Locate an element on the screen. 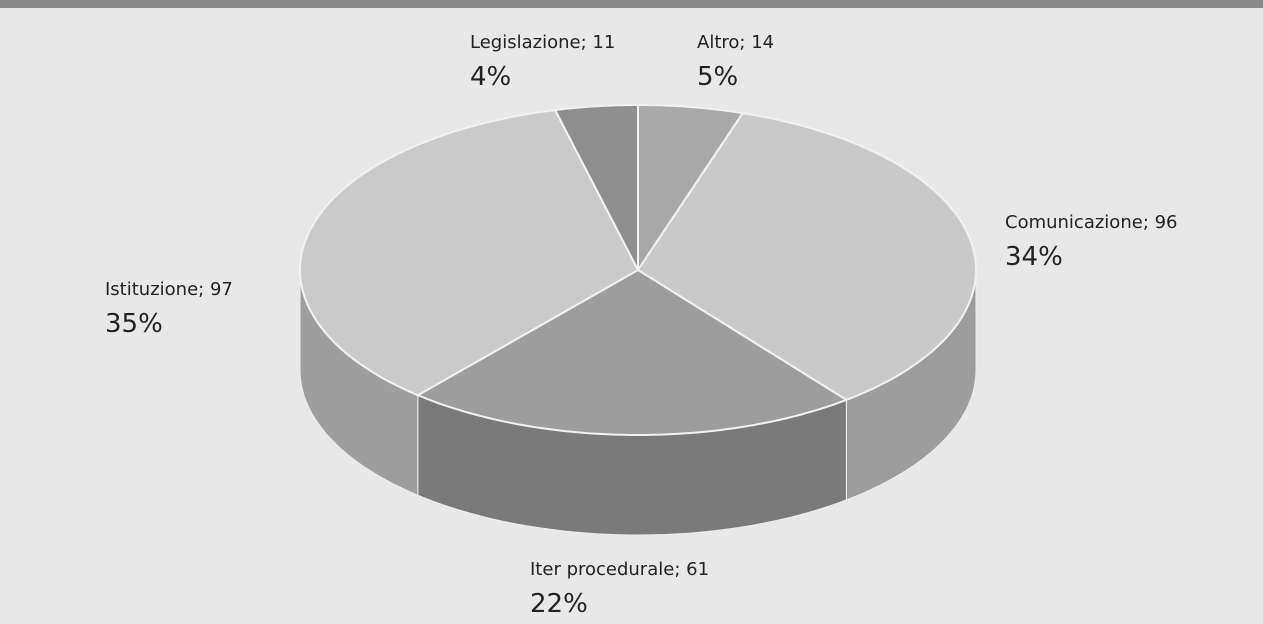 Image resolution: width=1263 pixels, height=624 pixels. data-label: Altro; 14 is located at coordinates (735, 42).